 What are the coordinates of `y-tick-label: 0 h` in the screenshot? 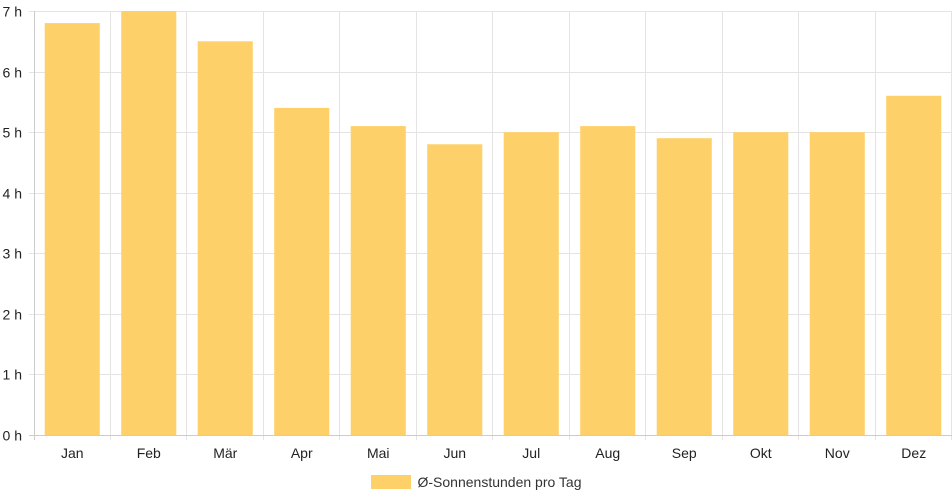 It's located at (12, 436).